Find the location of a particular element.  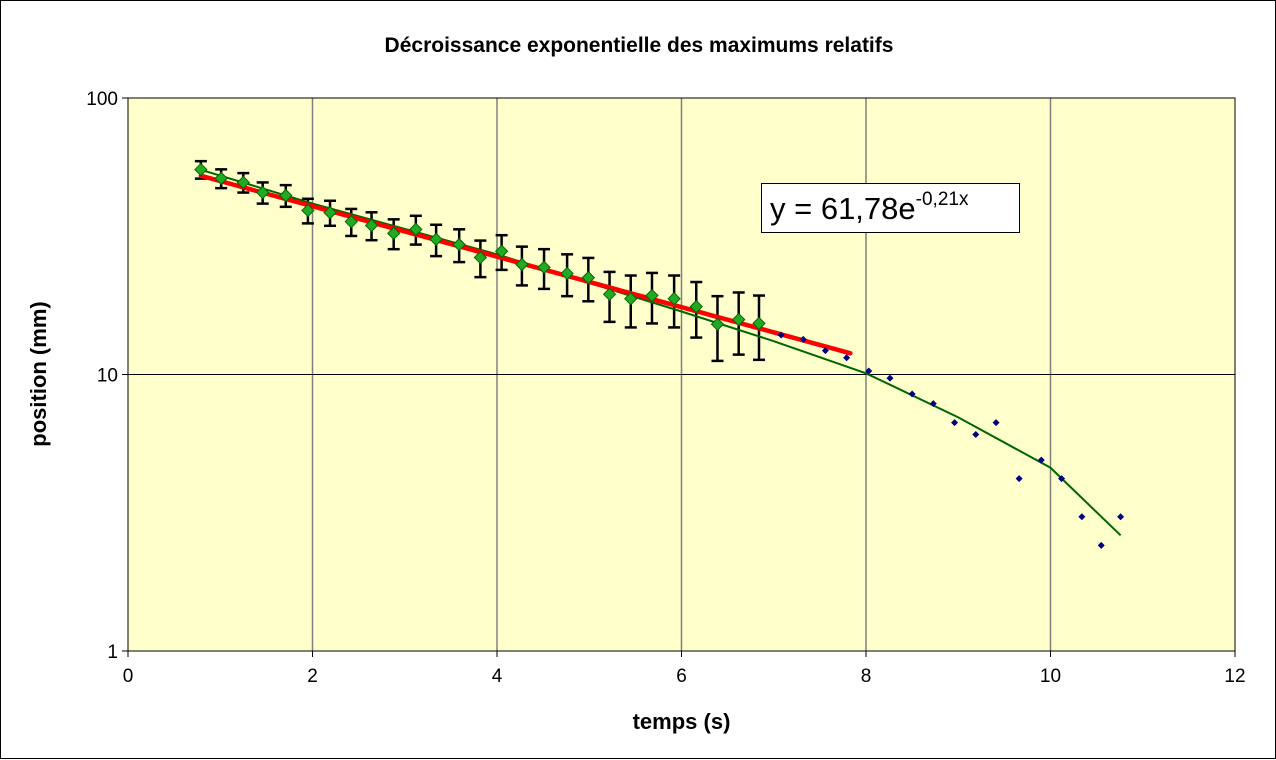

y-tick-label: 1 is located at coordinates (112, 652).